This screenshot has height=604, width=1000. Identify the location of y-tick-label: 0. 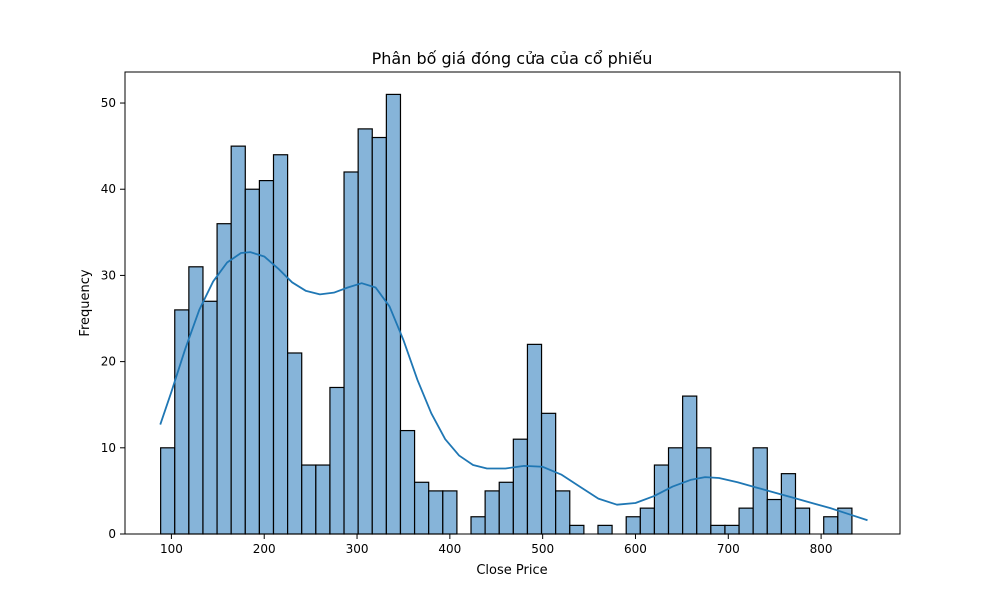
(112, 534).